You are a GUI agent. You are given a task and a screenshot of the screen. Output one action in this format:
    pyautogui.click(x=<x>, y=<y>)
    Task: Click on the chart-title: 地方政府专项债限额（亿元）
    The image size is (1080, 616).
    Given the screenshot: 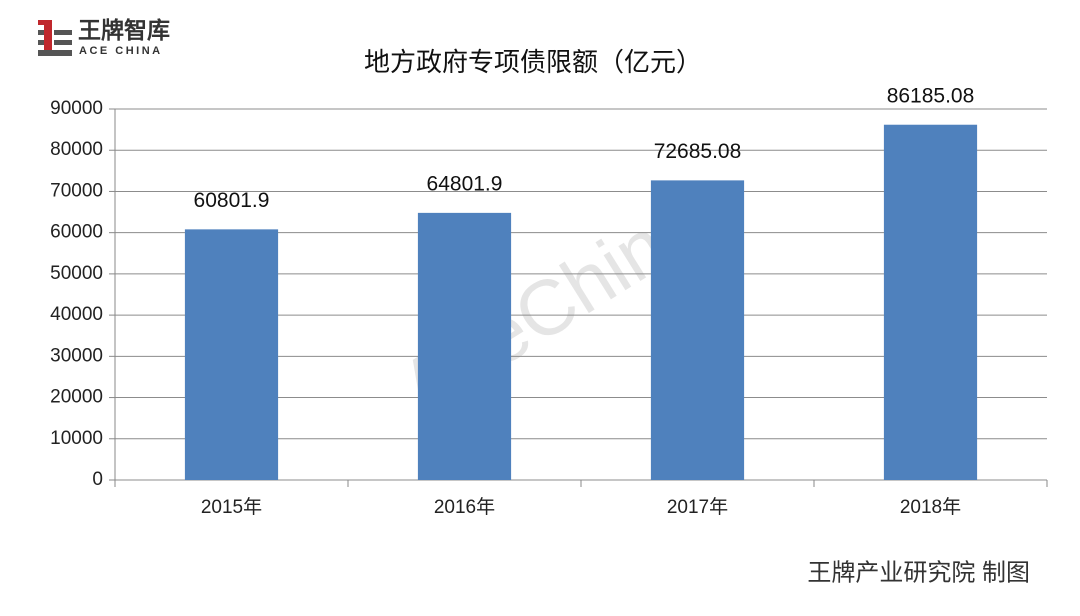 What is the action you would take?
    pyautogui.click(x=533, y=62)
    